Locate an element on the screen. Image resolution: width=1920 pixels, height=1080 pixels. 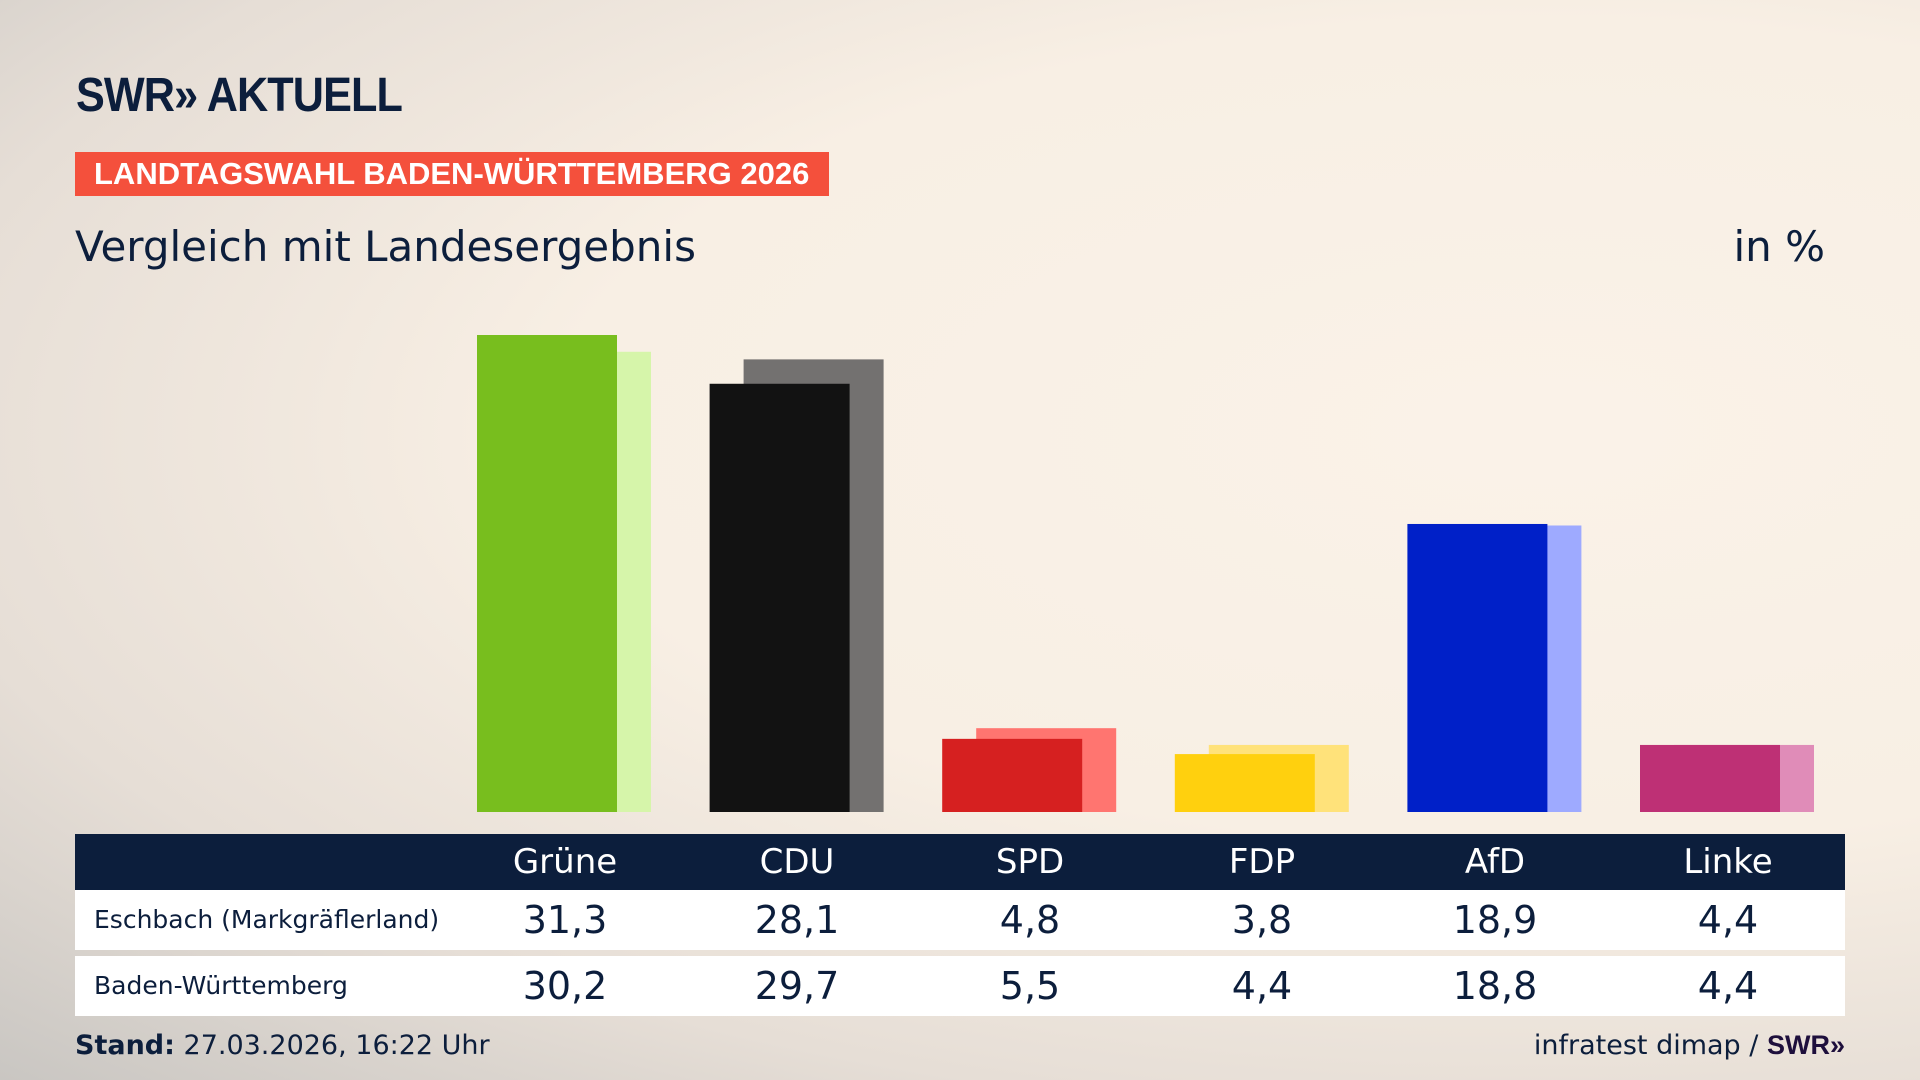
header-cdu: CDU is located at coordinates (797, 862).